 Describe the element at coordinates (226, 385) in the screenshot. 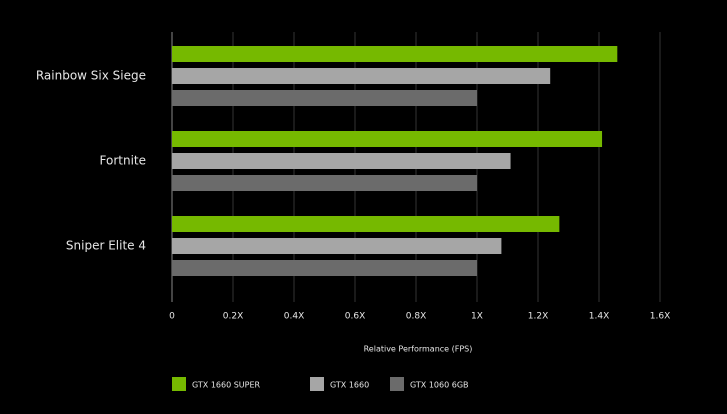

I see `legend-label: GTX 1660 SUPER` at that location.